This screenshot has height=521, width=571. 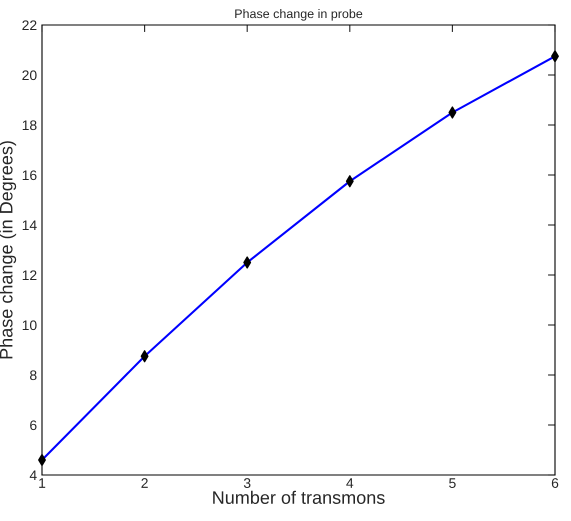 I want to click on y-tick-label: 8, so click(x=33, y=375).